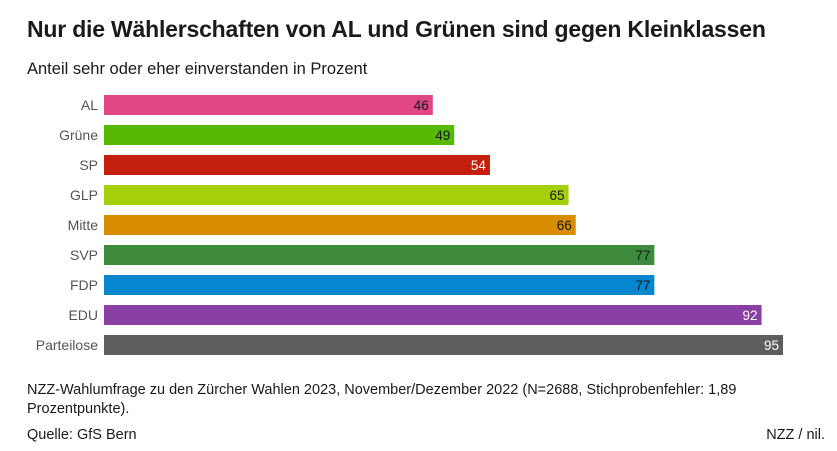 The width and height of the screenshot is (837, 451). I want to click on category-label: Mitte, so click(83, 225).